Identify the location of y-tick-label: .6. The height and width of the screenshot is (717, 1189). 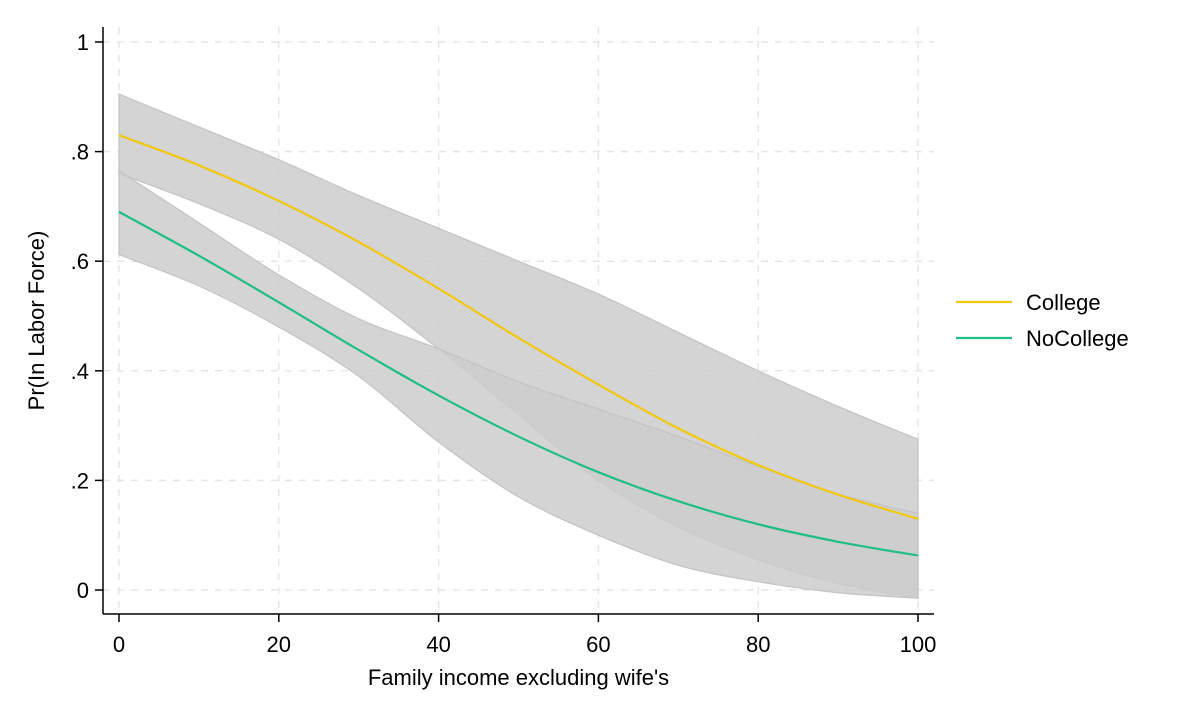
(80, 261).